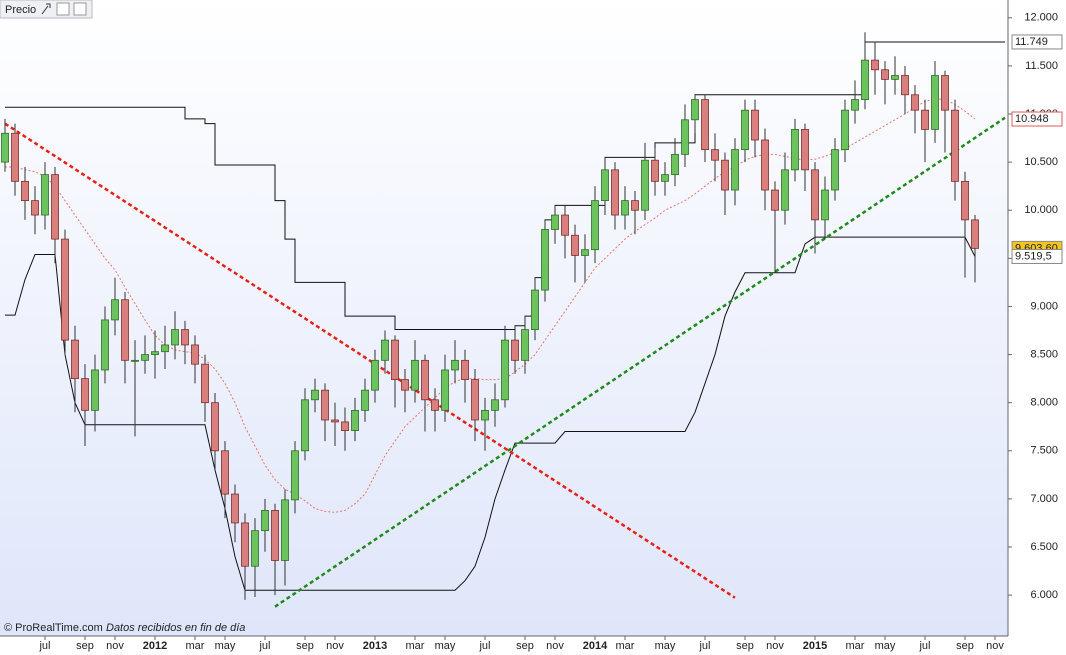 The image size is (1066, 655). What do you see at coordinates (1044, 499) in the screenshot?
I see `y-tick-label: 7.000` at bounding box center [1044, 499].